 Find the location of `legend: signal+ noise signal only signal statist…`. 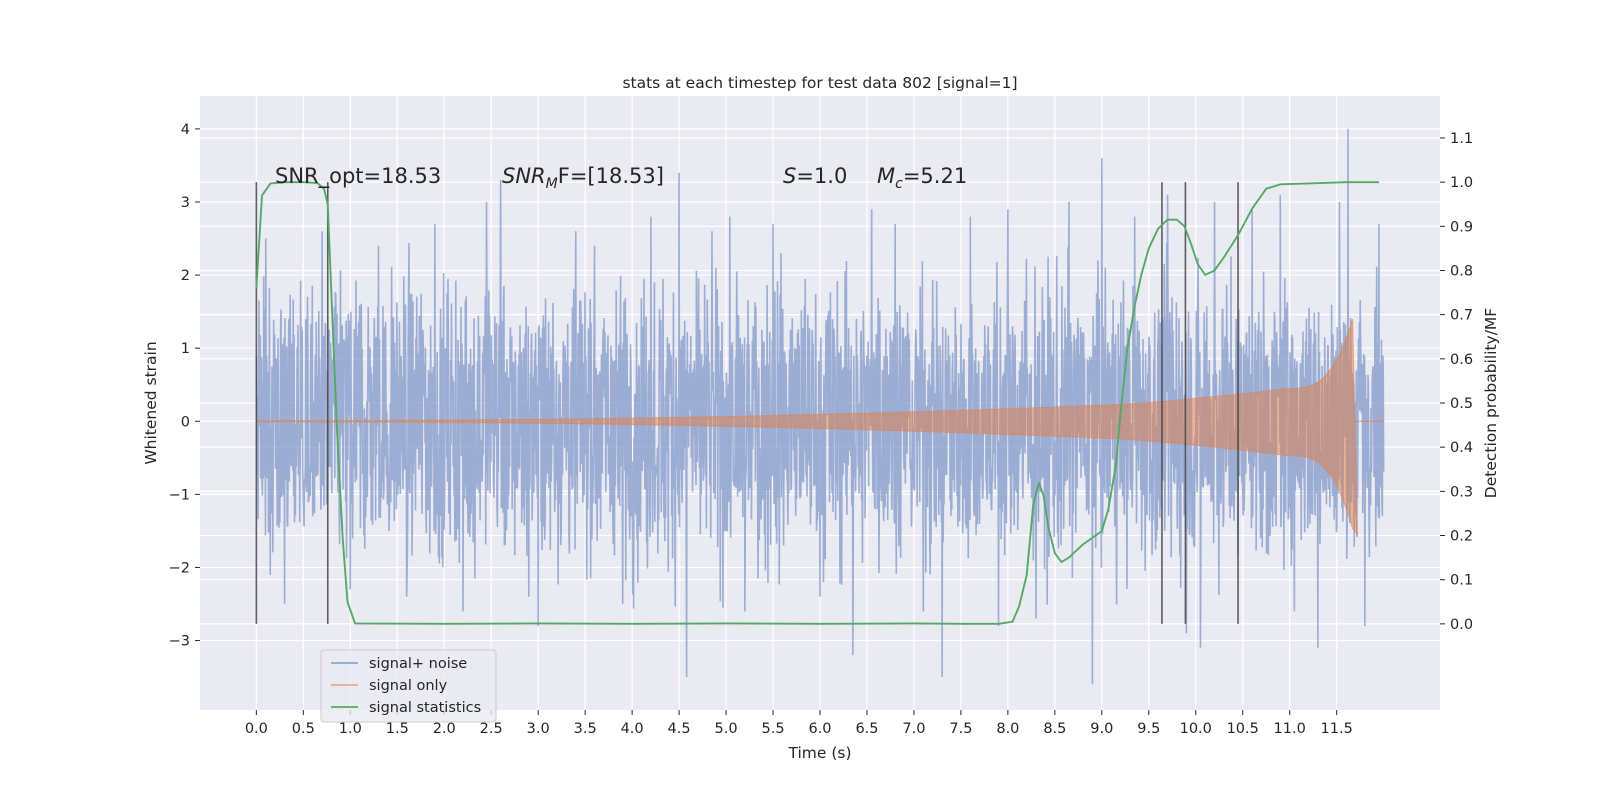

legend: signal+ noise signal only signal statist… is located at coordinates (408, 686).